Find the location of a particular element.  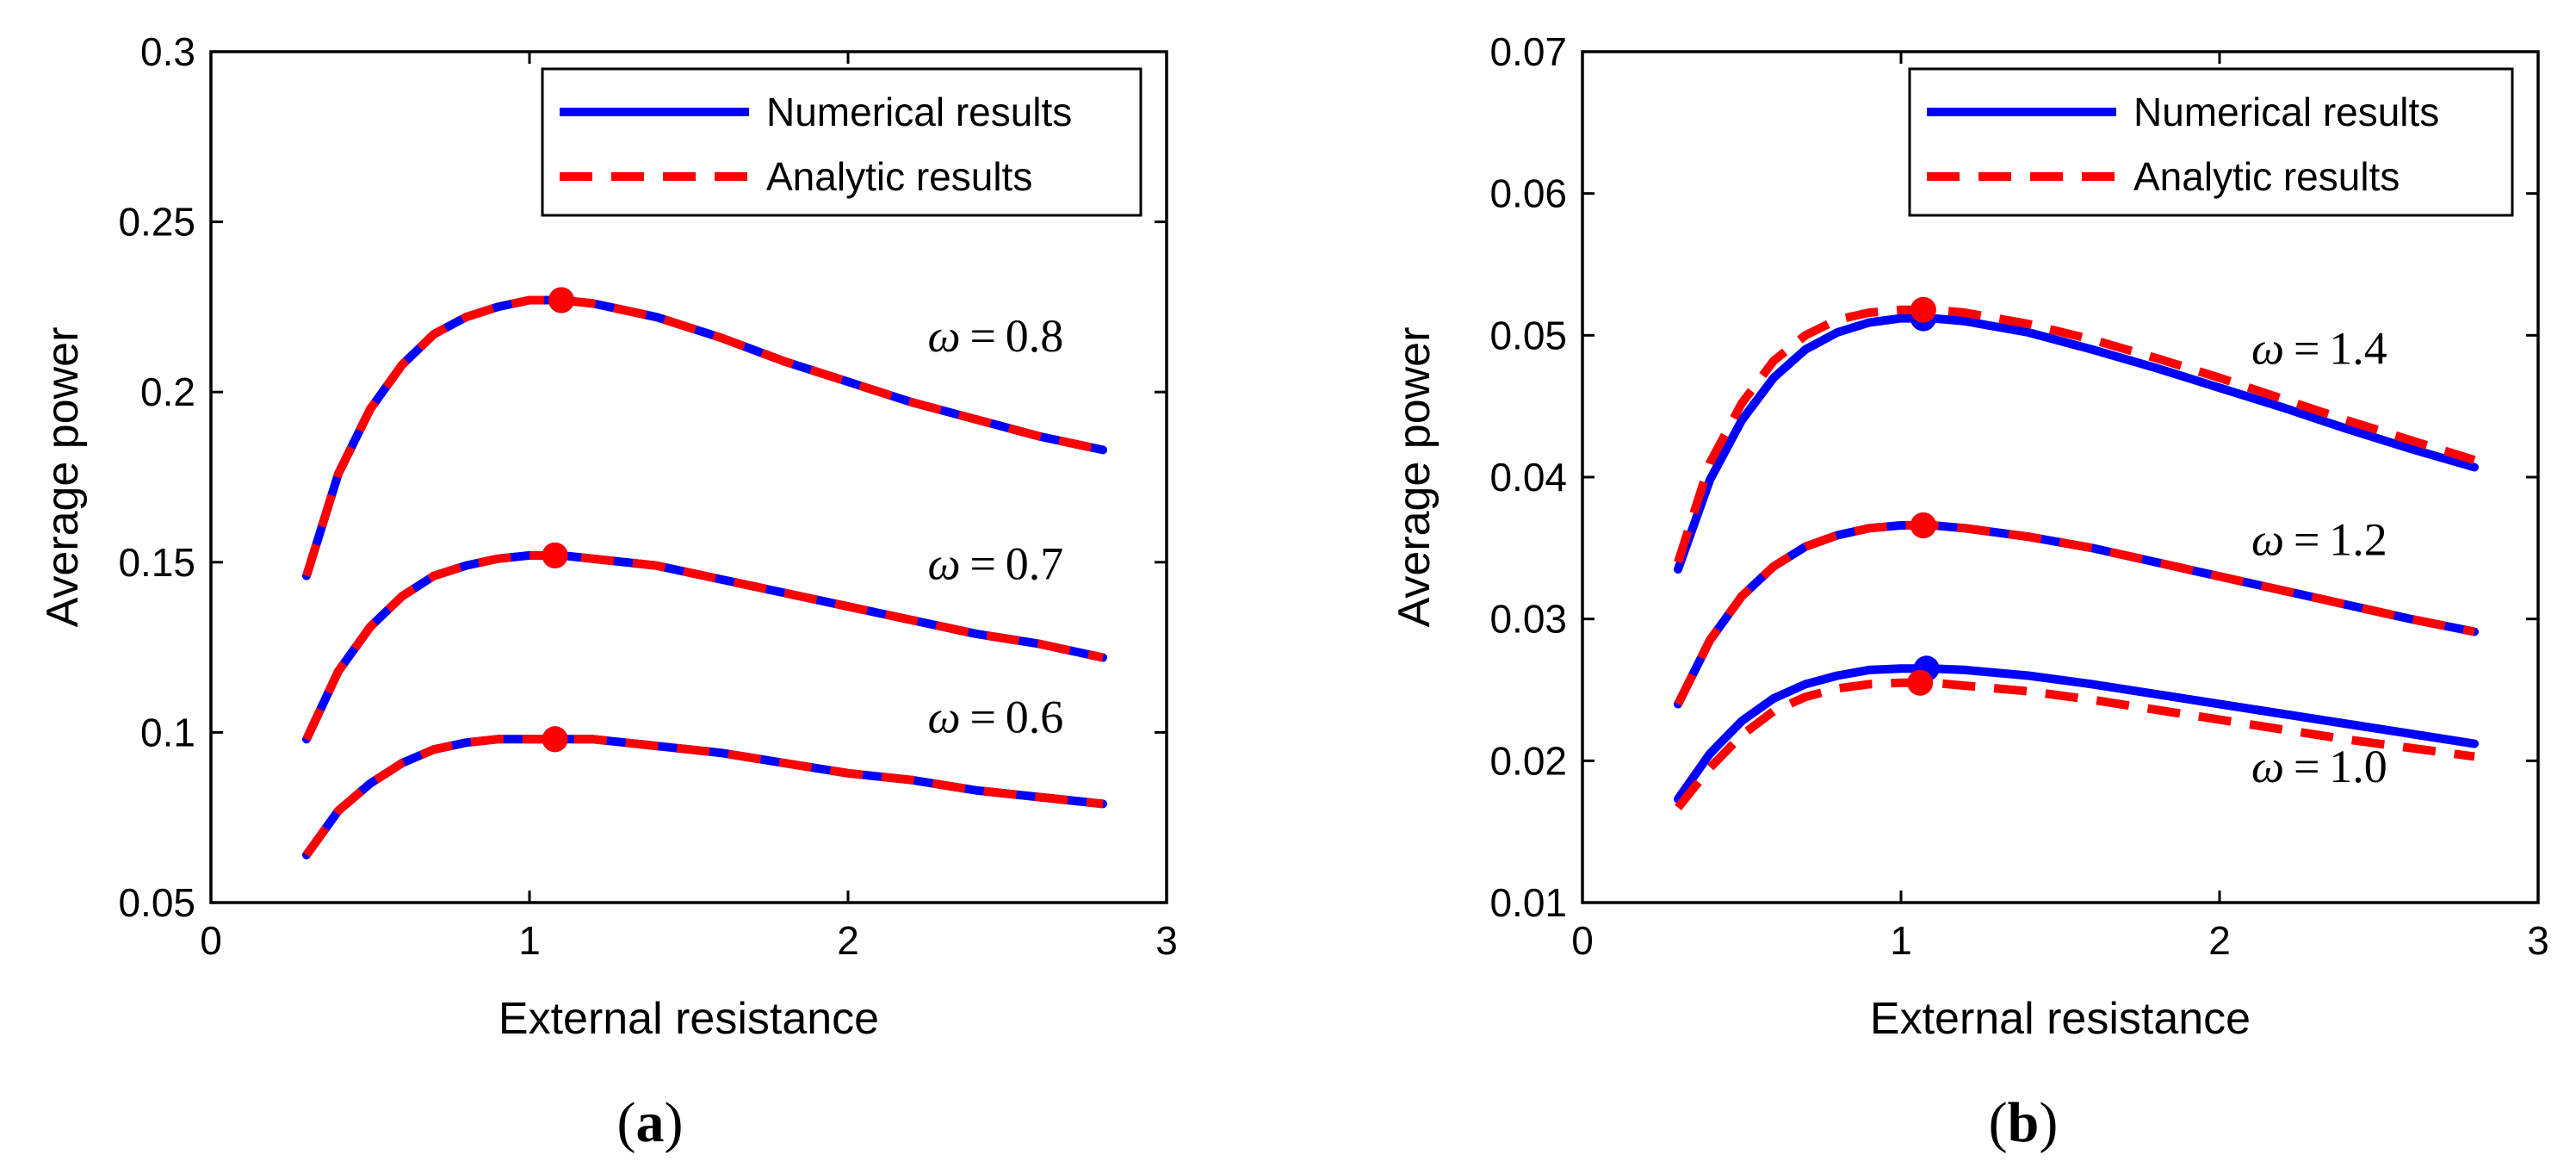

series-analytic-0.7 is located at coordinates (704, 646).